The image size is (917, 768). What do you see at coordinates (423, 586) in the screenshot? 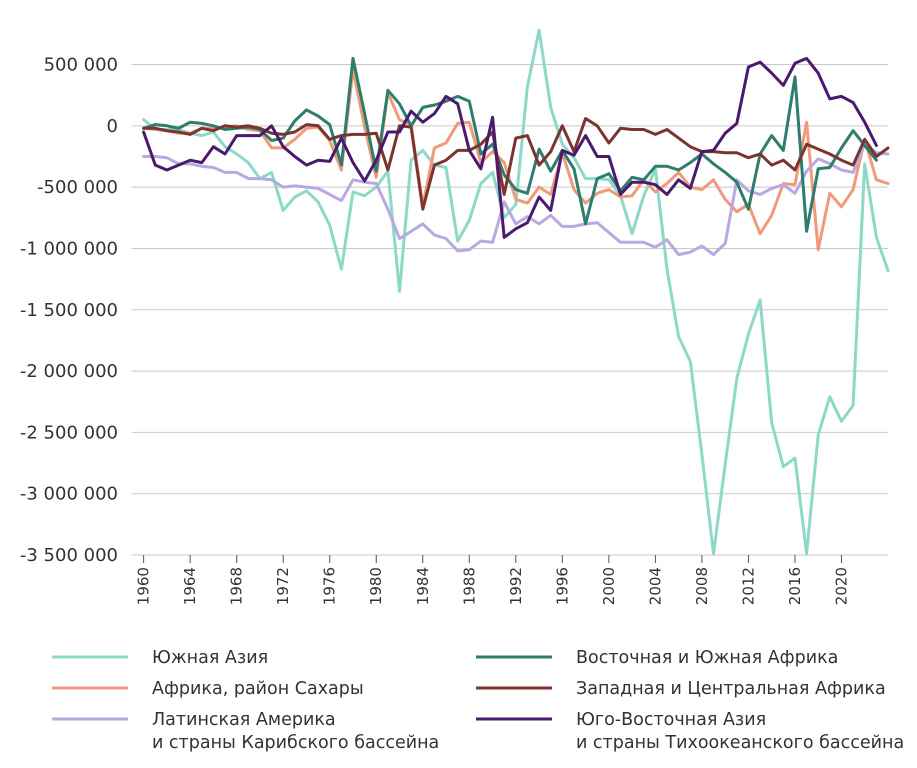
I see `x-tick-label: 1984` at bounding box center [423, 586].